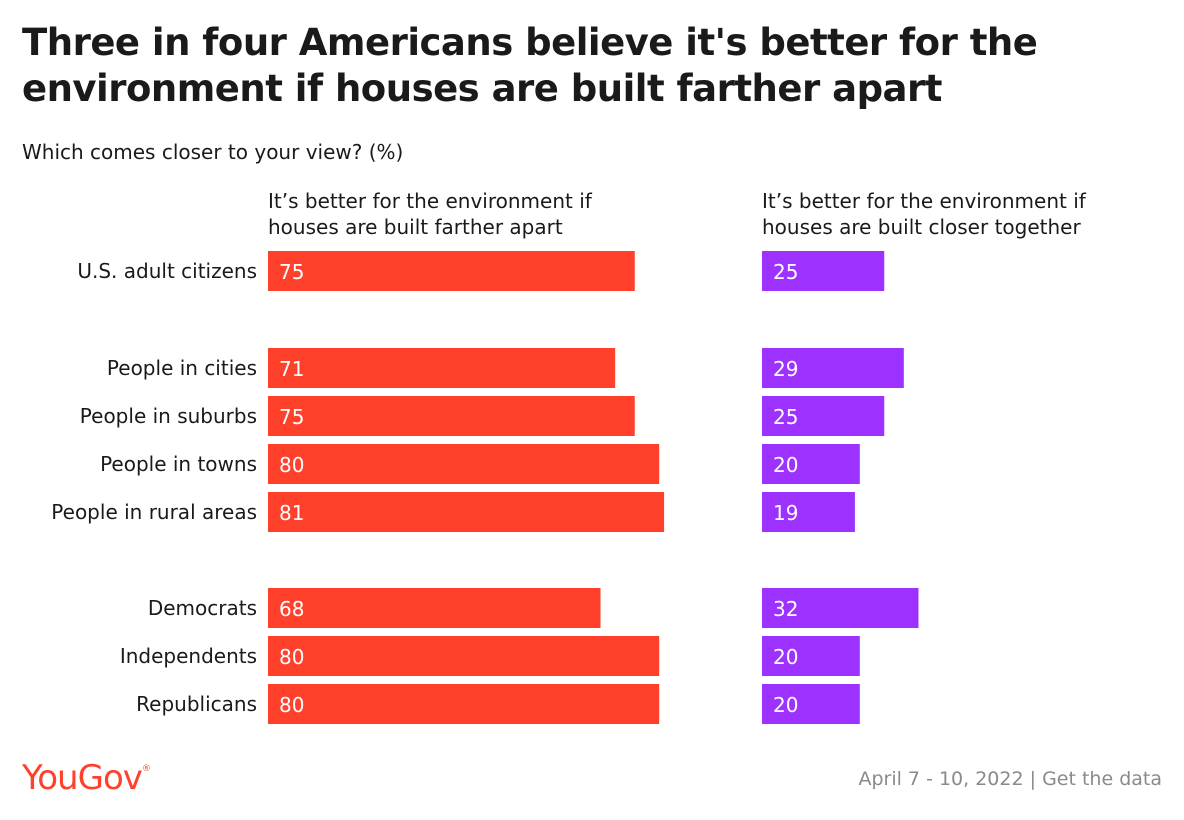  I want to click on data-label-farther: 68, so click(291, 609).